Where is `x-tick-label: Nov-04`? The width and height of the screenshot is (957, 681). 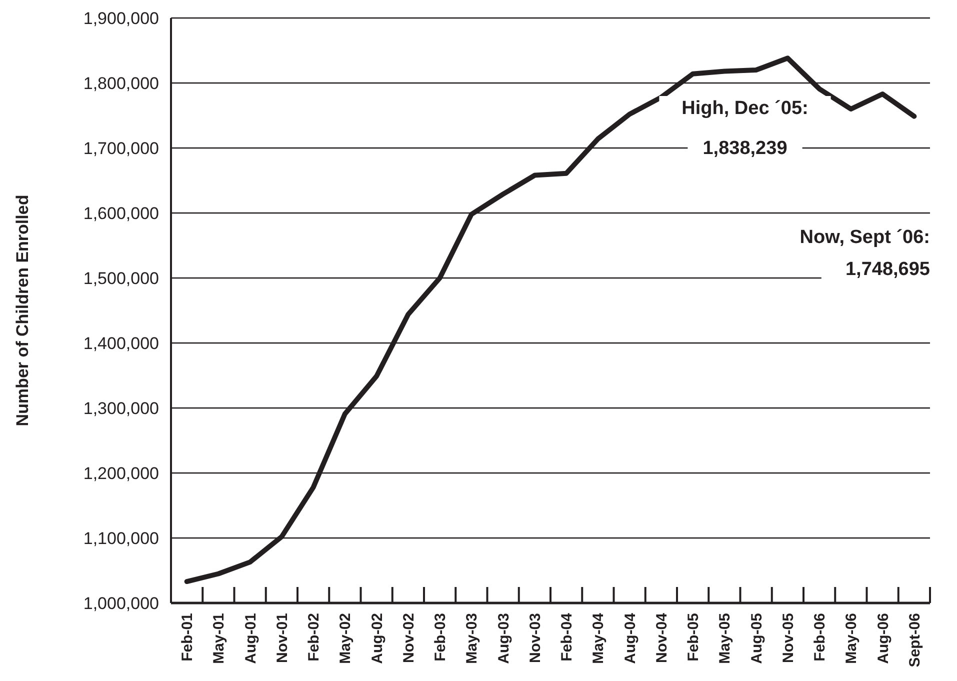
x-tick-label: Nov-04 is located at coordinates (661, 638).